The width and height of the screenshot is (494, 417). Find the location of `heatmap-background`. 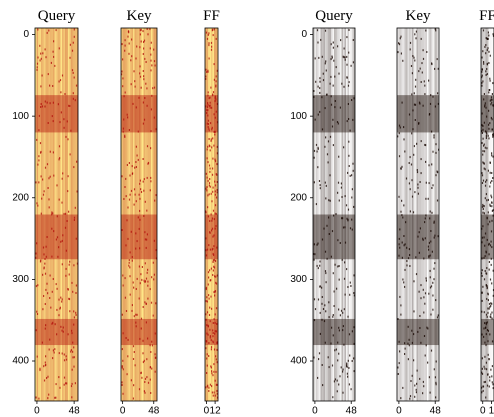

heatmap-background is located at coordinates (139, 214).